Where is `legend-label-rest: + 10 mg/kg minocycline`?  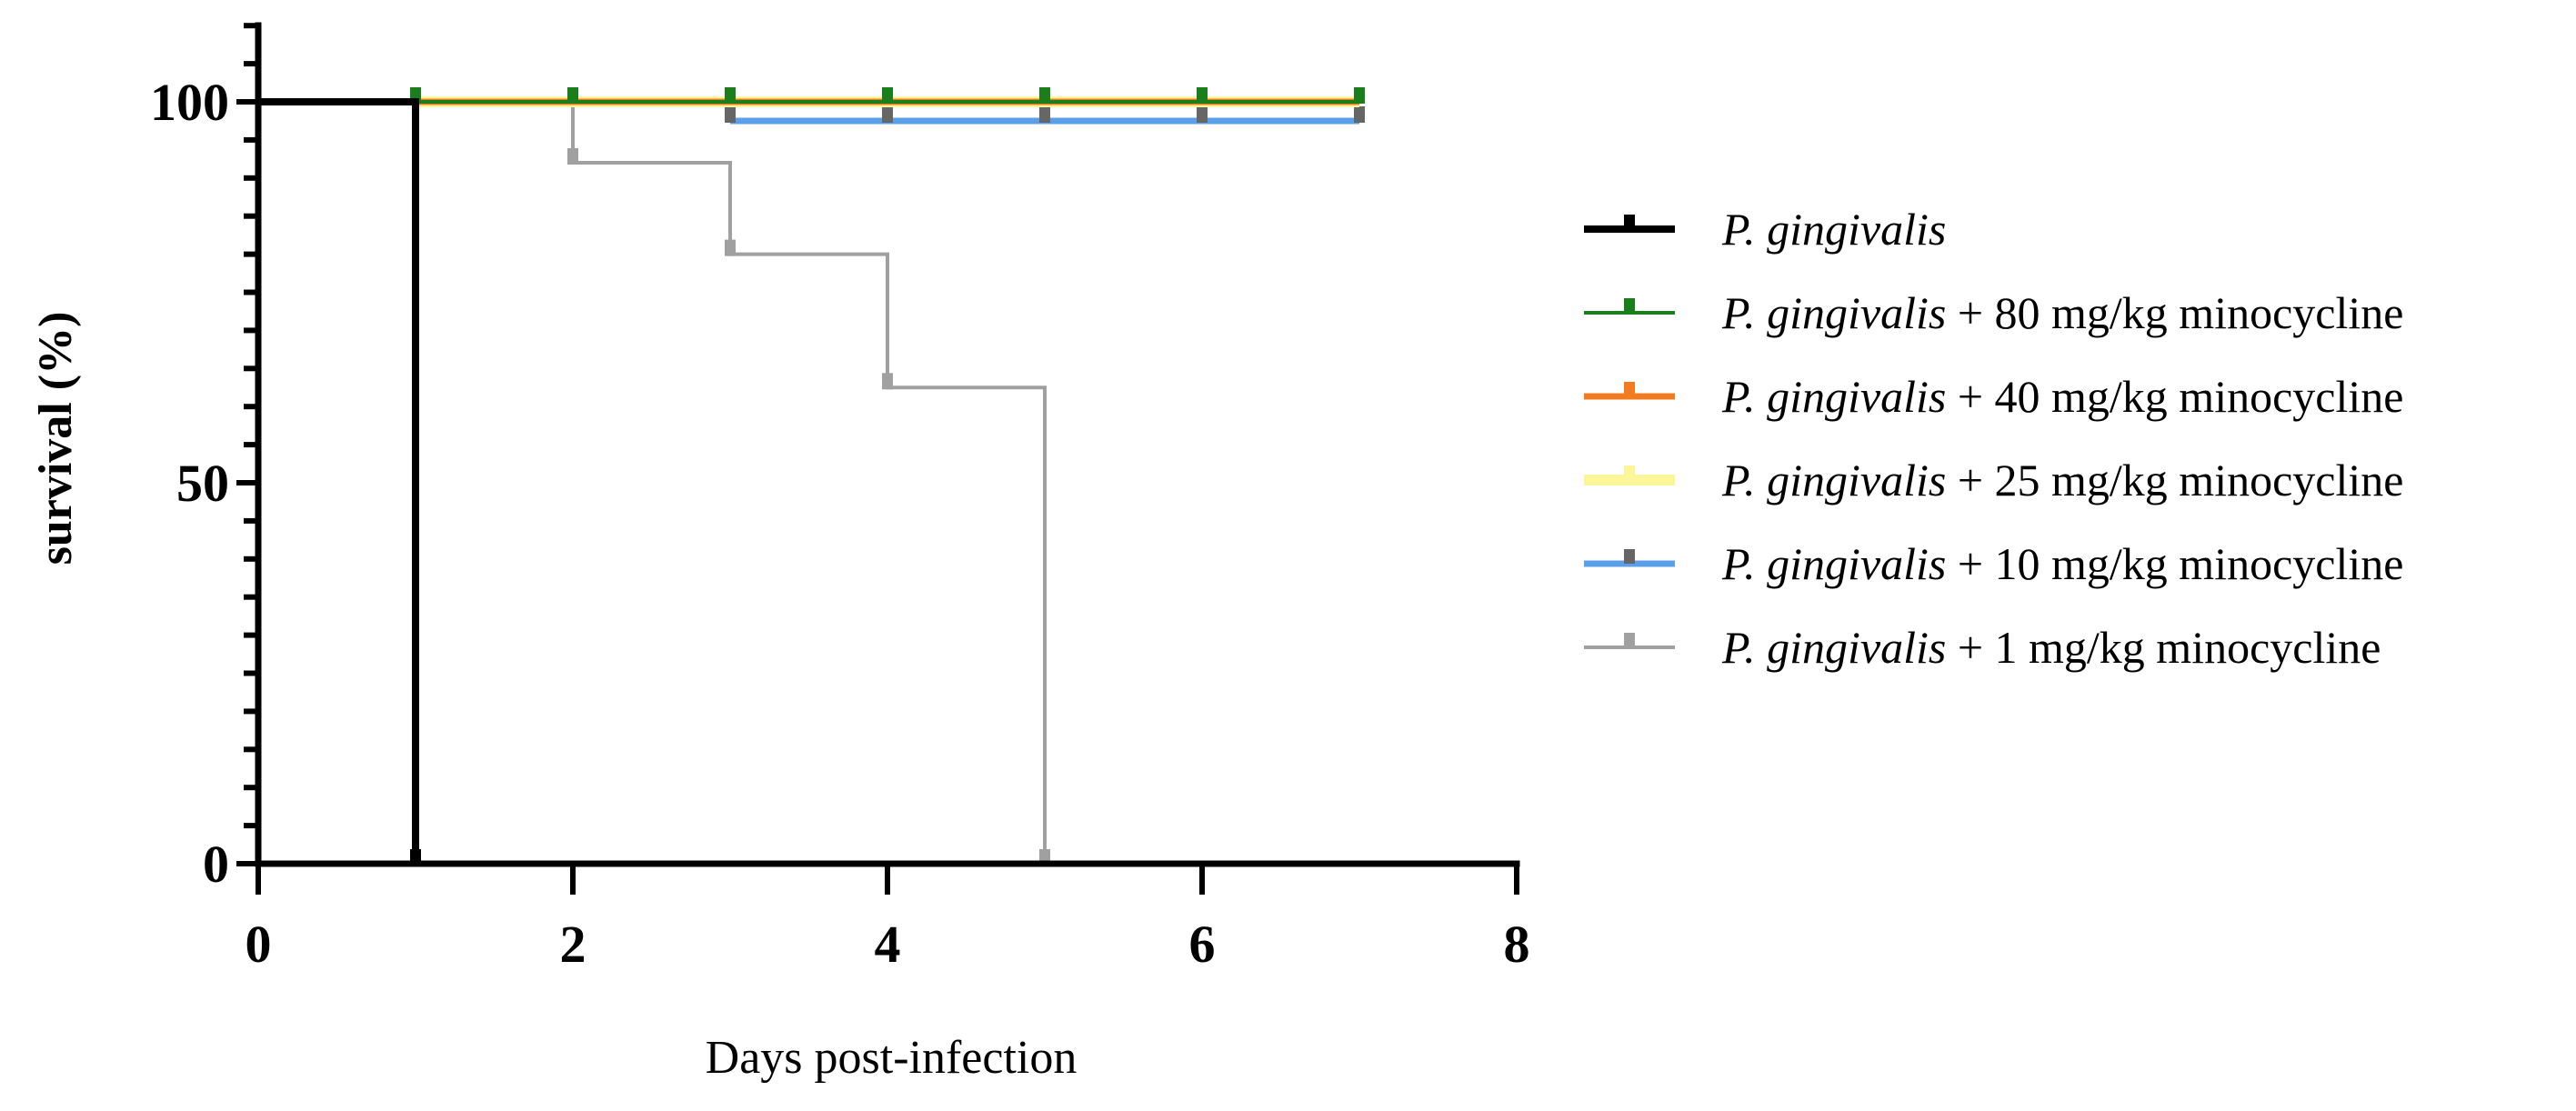 legend-label-rest: + 10 mg/kg minocycline is located at coordinates (2174, 563).